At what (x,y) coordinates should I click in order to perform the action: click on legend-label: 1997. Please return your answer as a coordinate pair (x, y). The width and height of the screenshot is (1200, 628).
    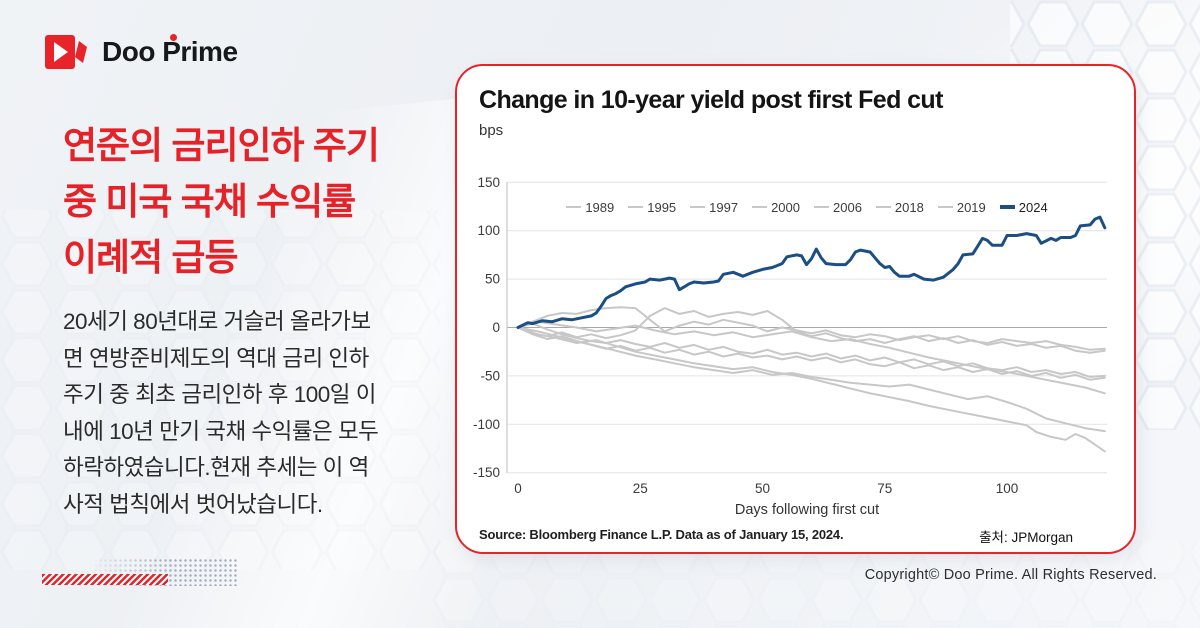
    Looking at the image, I should click on (724, 207).